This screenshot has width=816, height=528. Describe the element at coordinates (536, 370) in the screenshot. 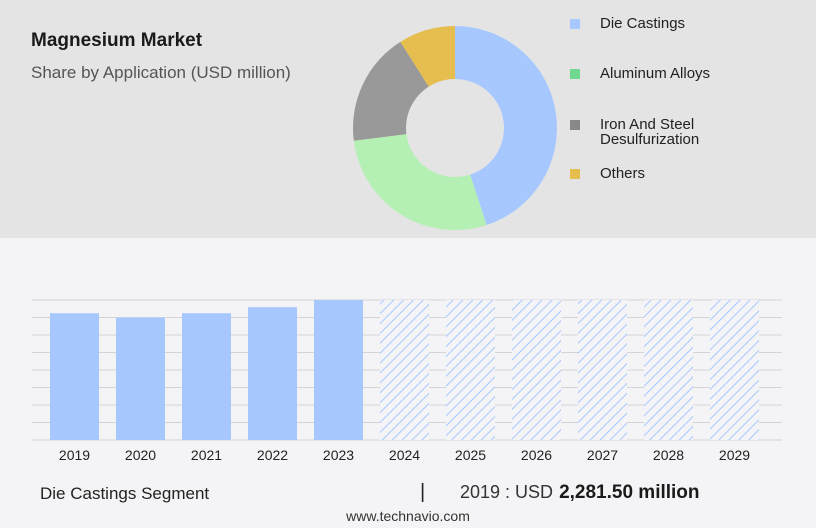

I see `bar-2026` at that location.